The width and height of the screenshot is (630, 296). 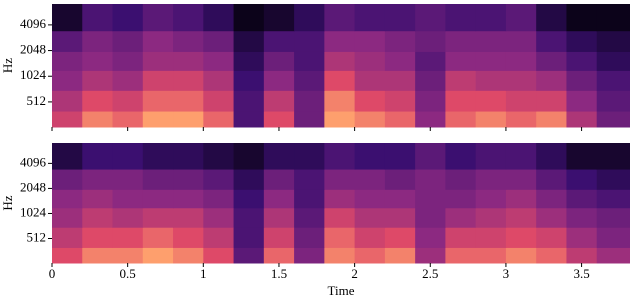 What do you see at coordinates (354, 273) in the screenshot?
I see `x-tick-label: 2` at bounding box center [354, 273].